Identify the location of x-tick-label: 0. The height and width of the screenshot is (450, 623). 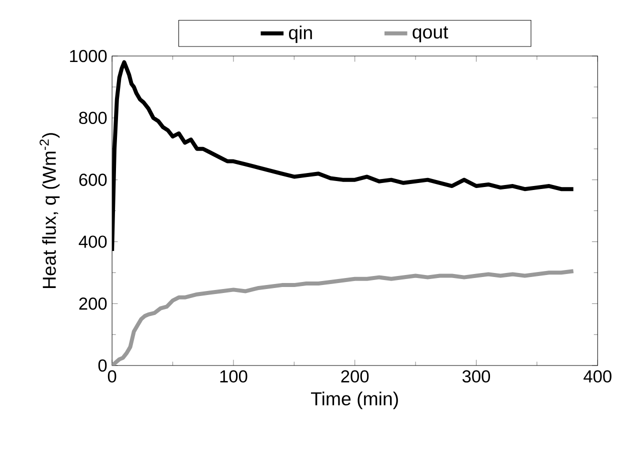
(112, 376).